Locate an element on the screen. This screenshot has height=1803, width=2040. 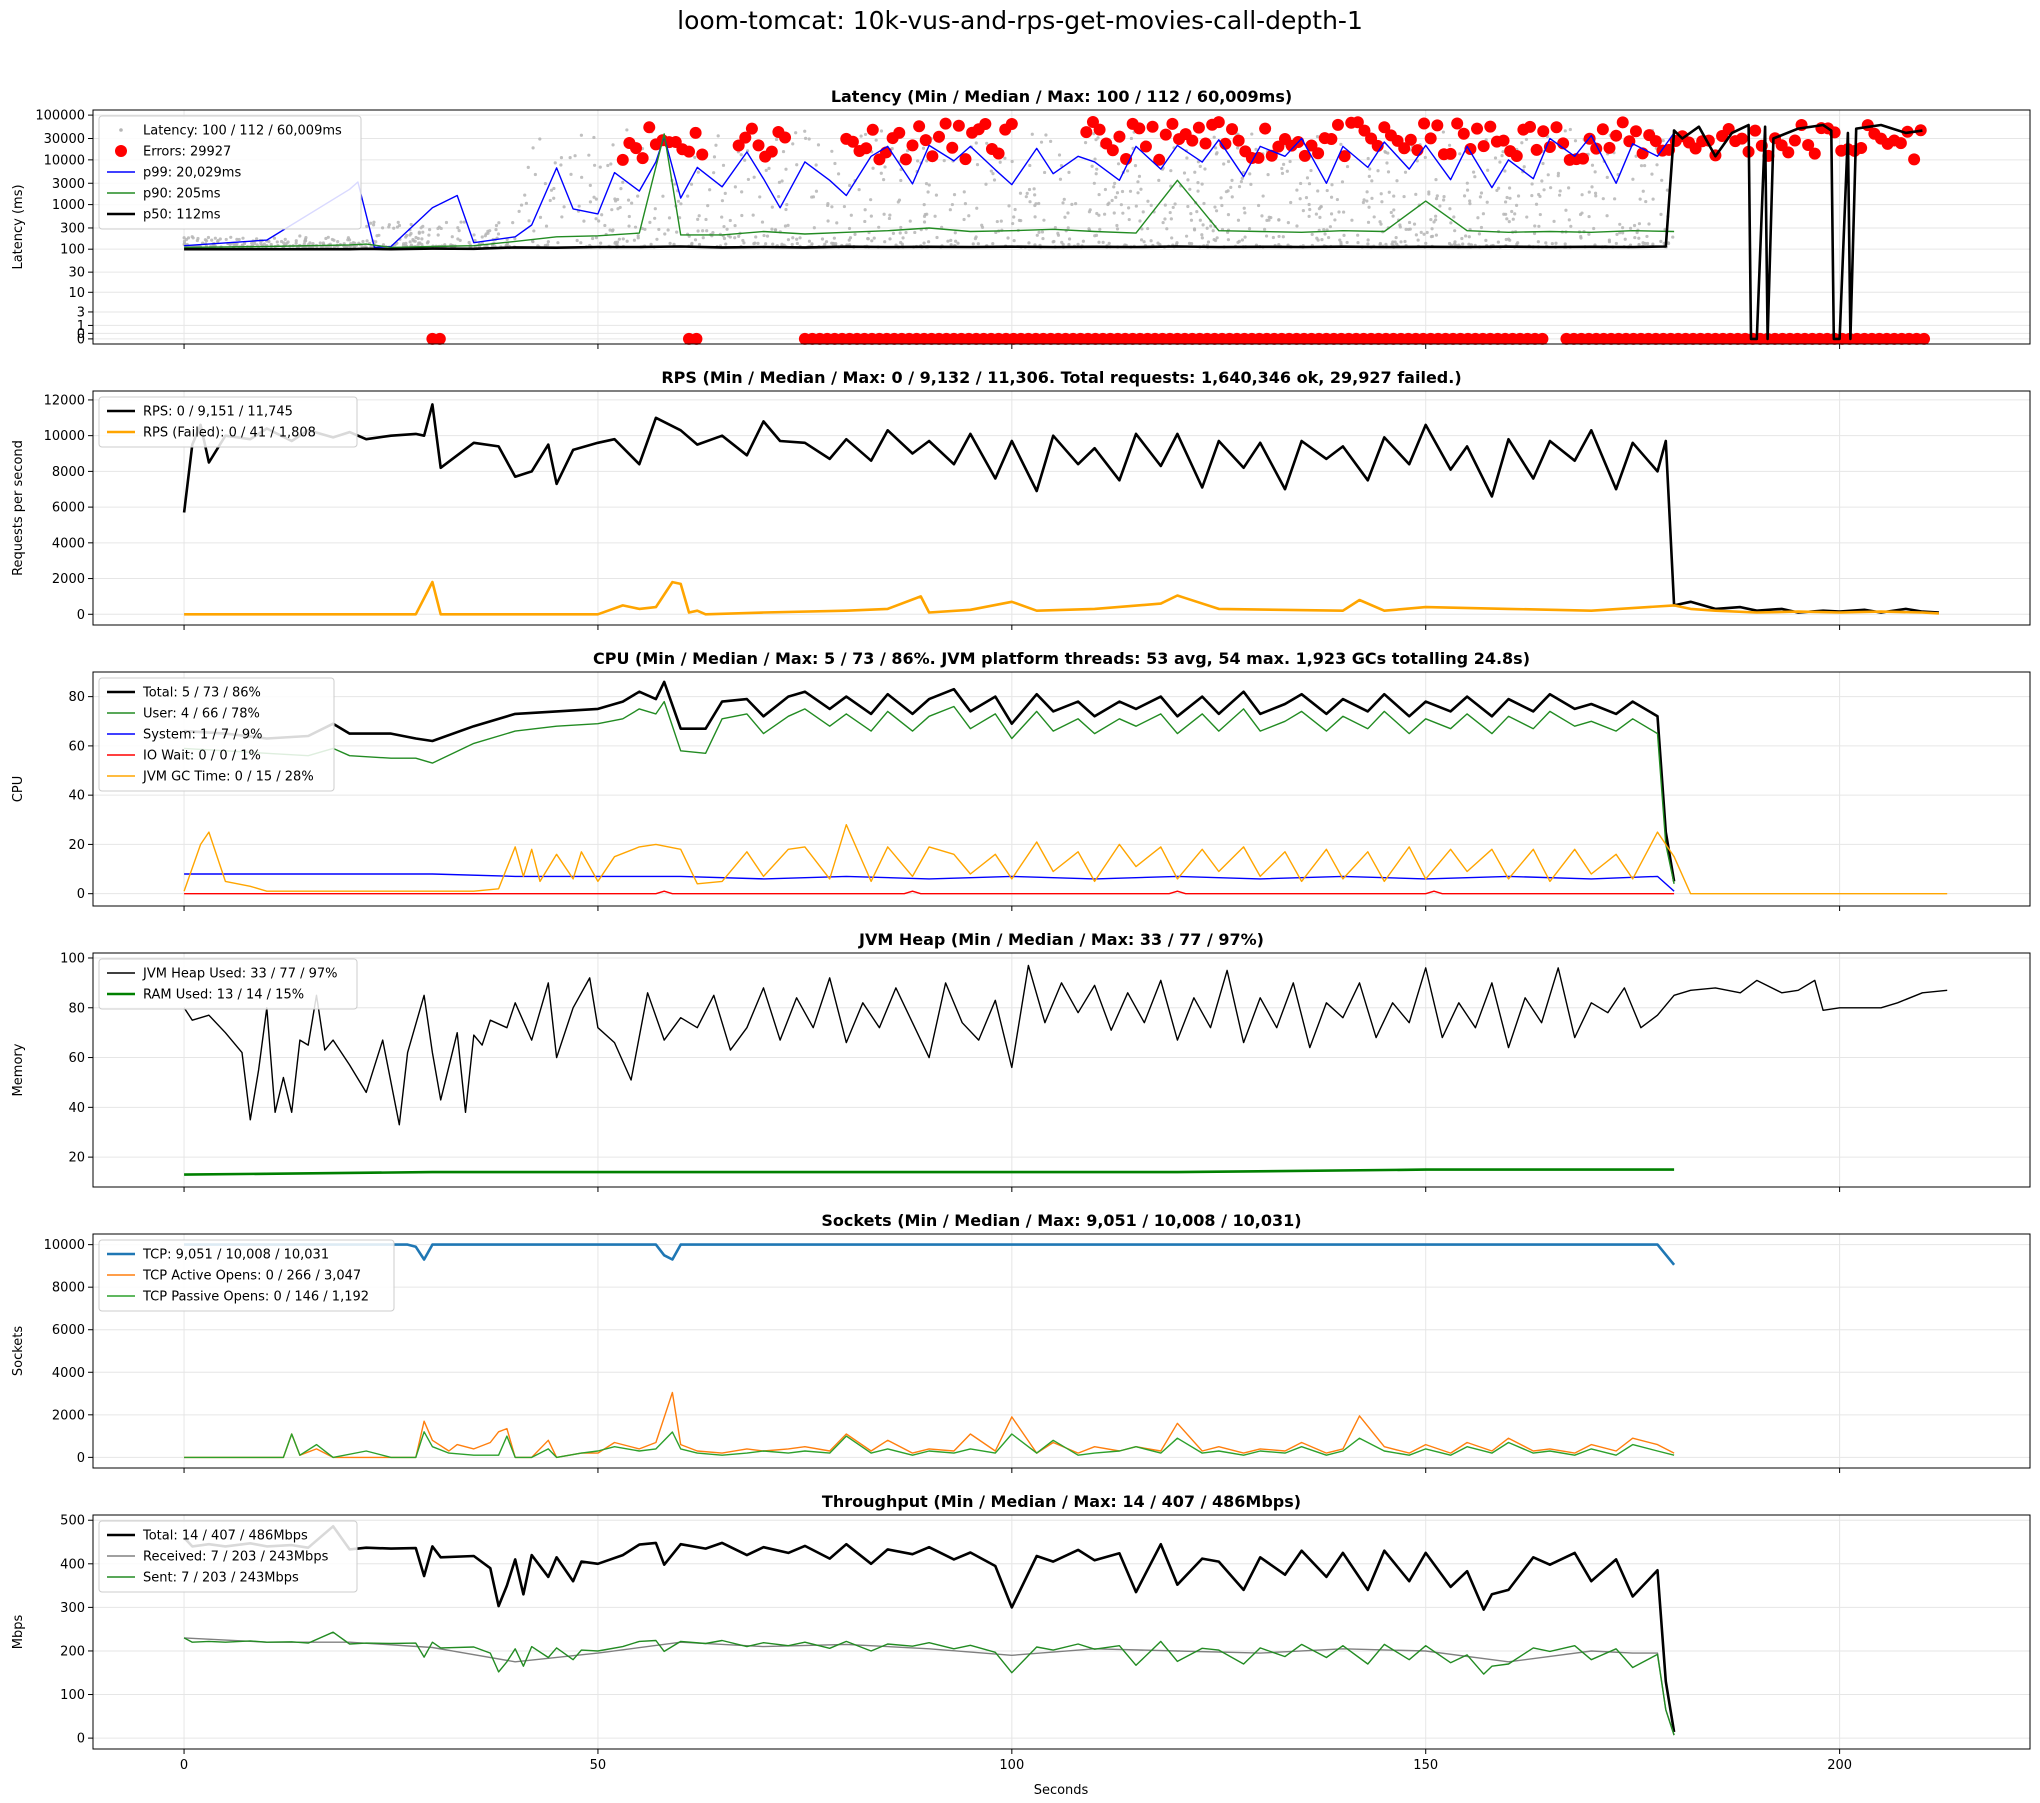
legend-label: TCP Passive Opens: 0 / 146 / 1,192 is located at coordinates (255, 1297).